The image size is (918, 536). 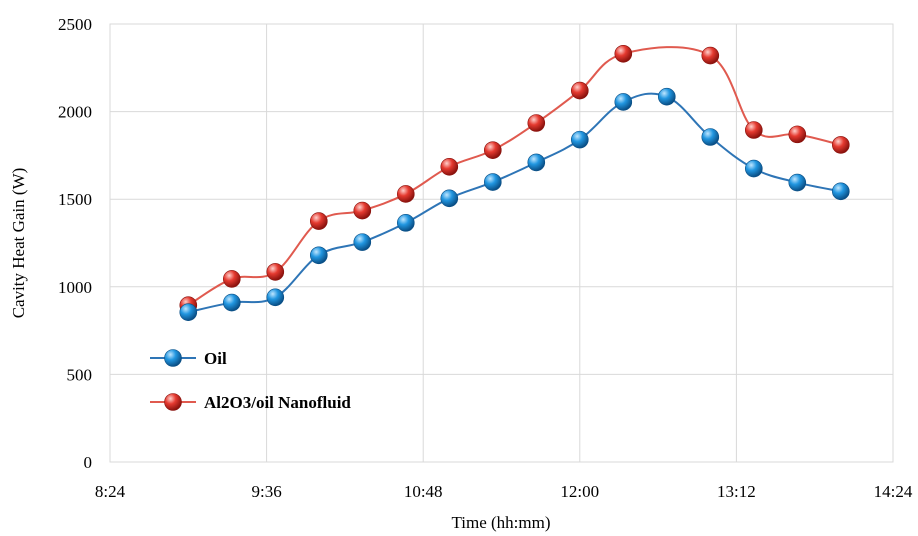 I want to click on x-tick-label: 14:24, so click(x=893, y=491).